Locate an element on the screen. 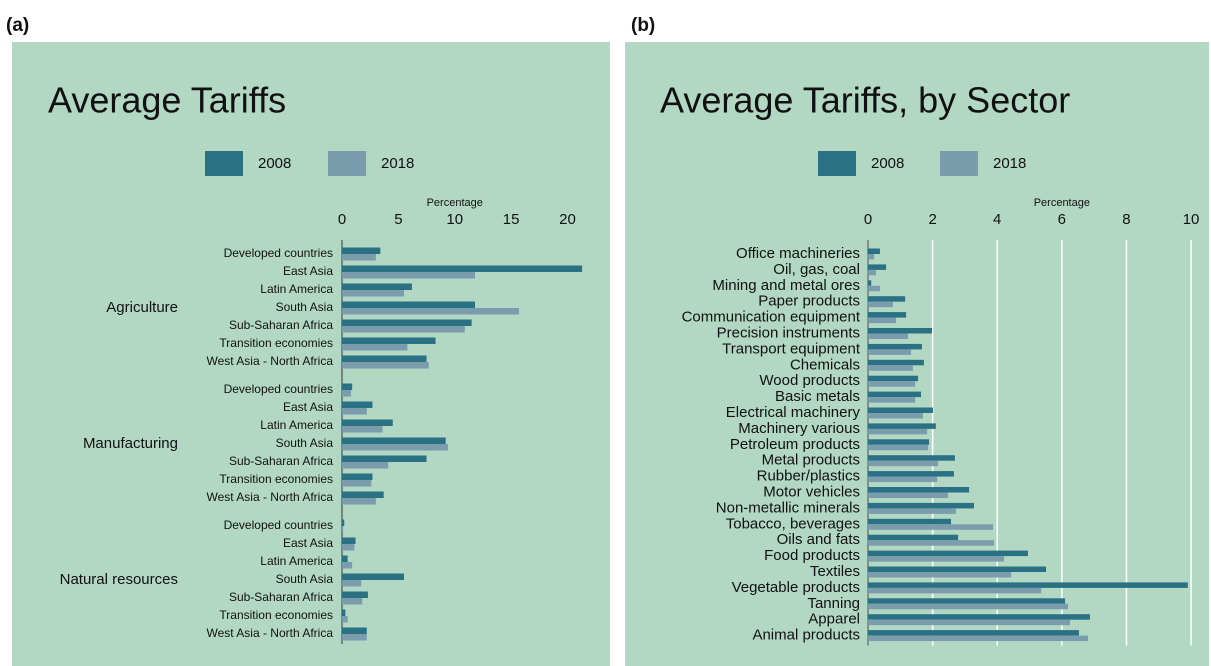 The height and width of the screenshot is (666, 1211). y-tick-label: Oils and fats is located at coordinates (818, 539).